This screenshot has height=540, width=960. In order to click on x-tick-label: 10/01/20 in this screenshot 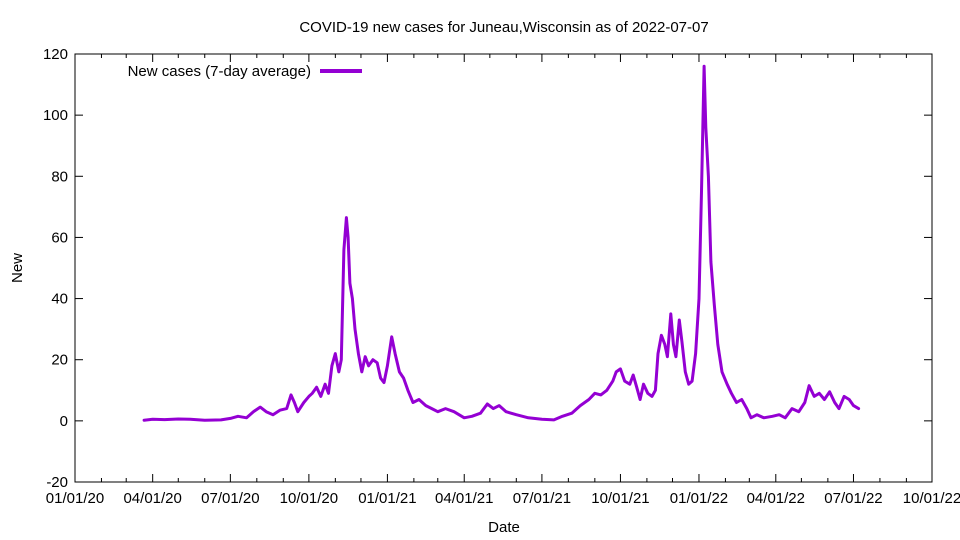, I will do `click(309, 498)`.